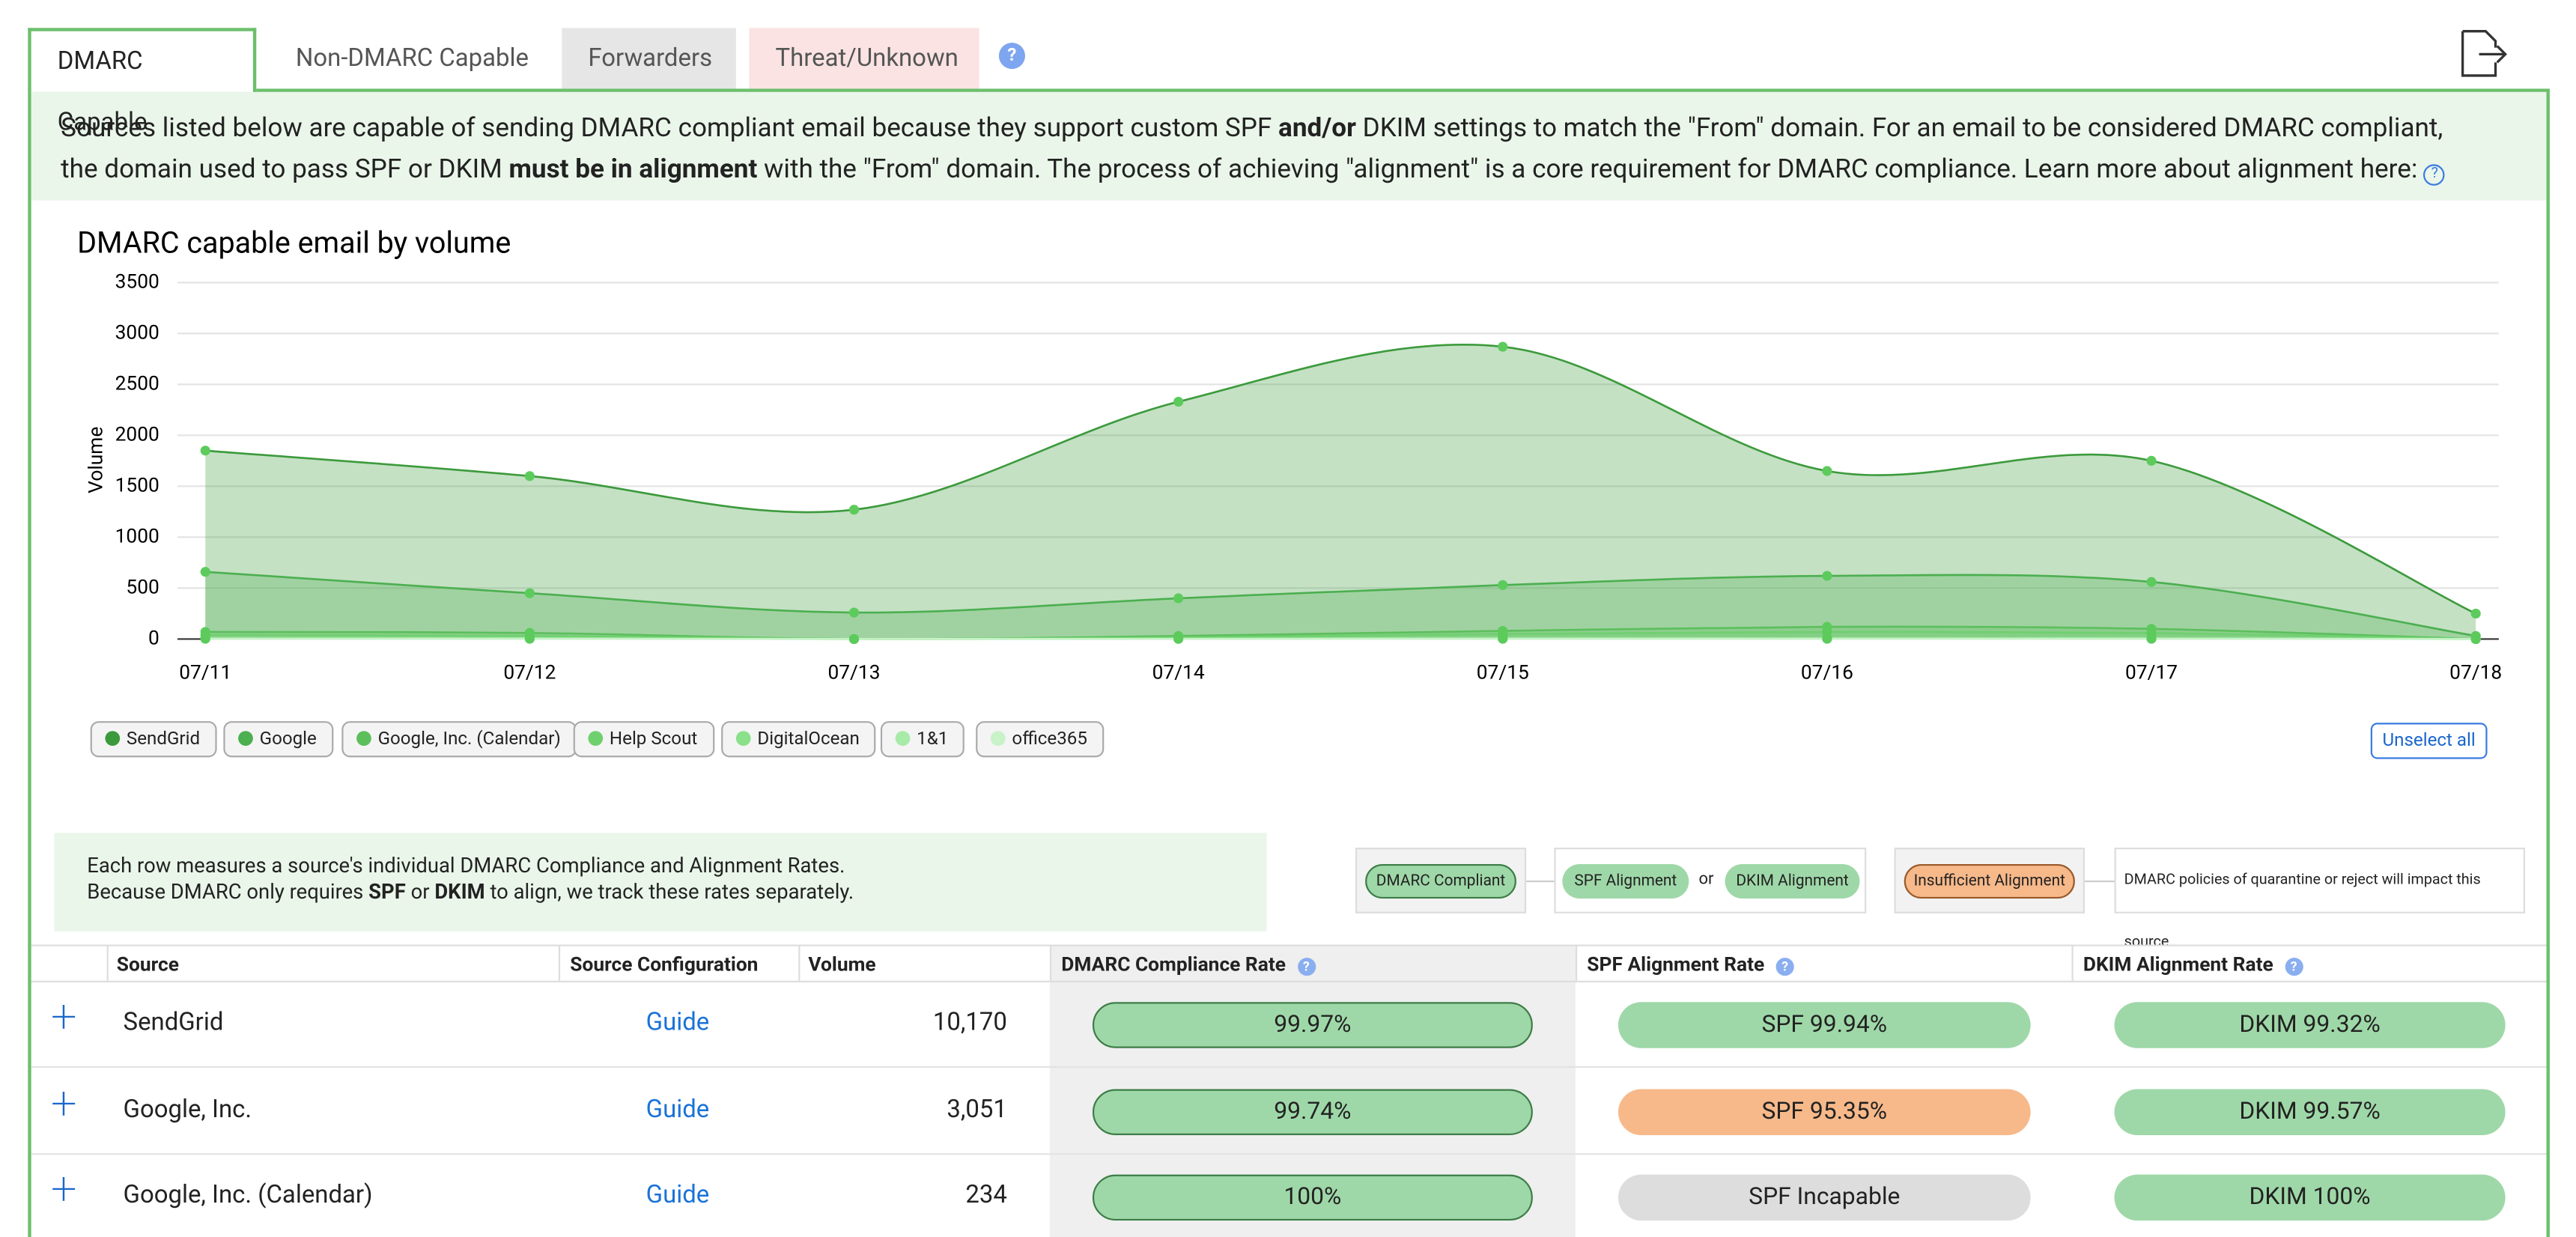  I want to click on legend-label: SendGrid, so click(163, 738).